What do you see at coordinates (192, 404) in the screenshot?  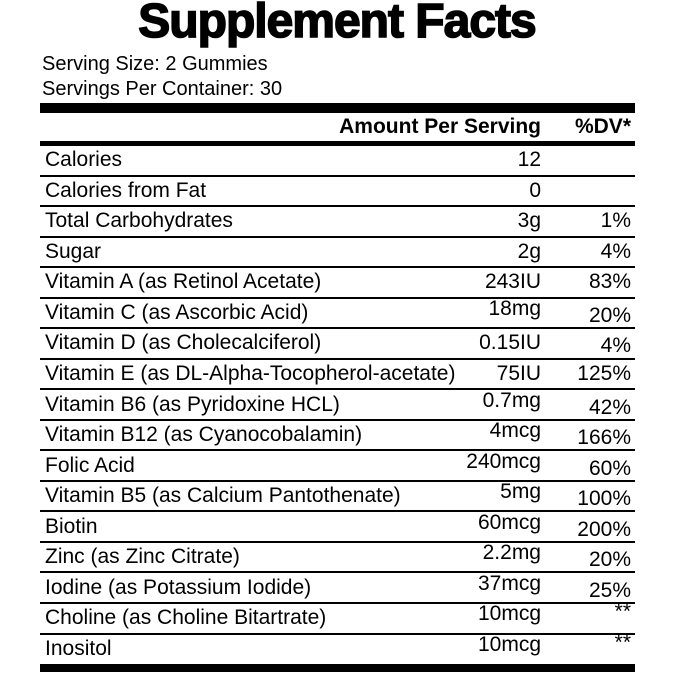 I see `nutrient-name: Vitamin B6 (as Pyridoxine HCL)` at bounding box center [192, 404].